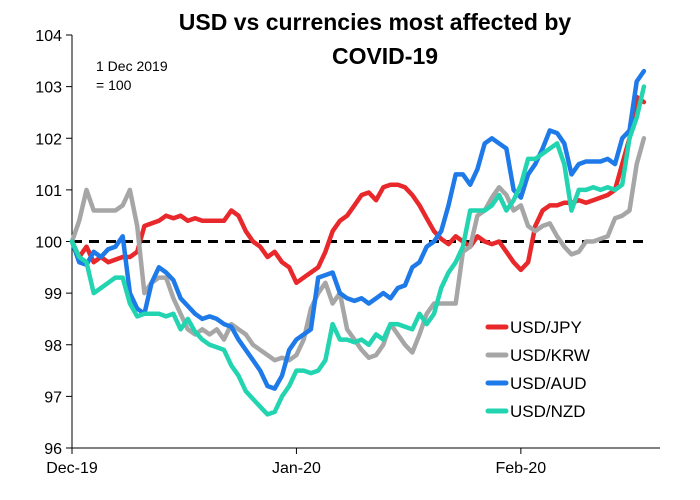 The image size is (700, 500). I want to click on chart-title-line2: COVID-19, so click(385, 56).